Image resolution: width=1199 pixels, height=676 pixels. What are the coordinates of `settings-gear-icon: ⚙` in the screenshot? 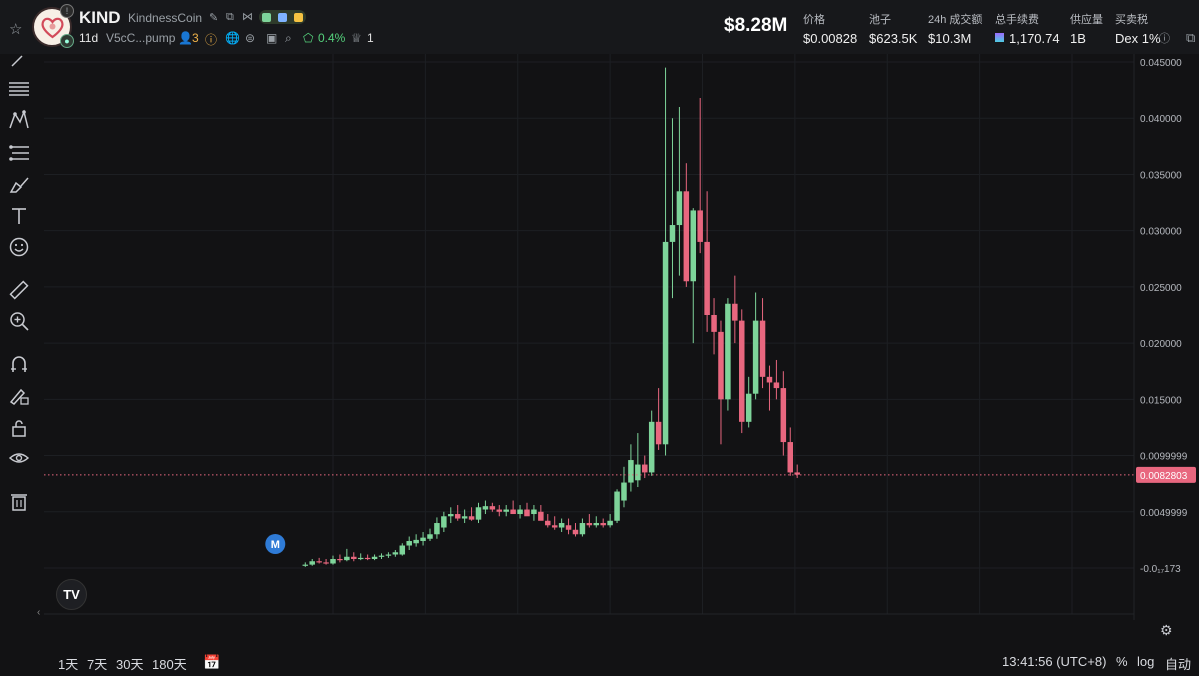 It's located at (1166, 630).